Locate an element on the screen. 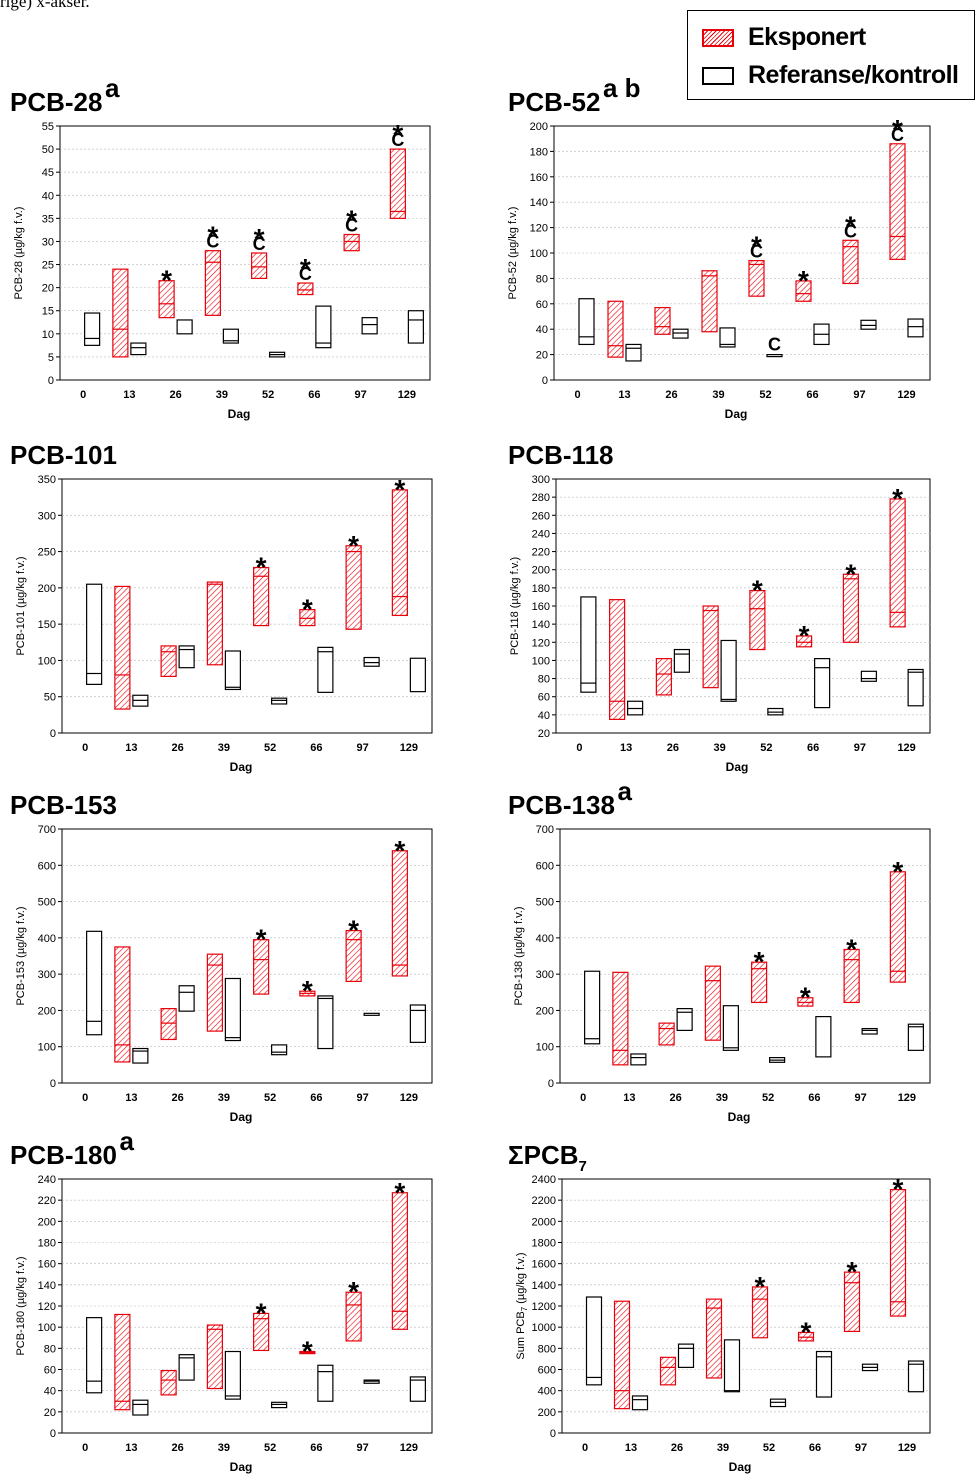 This screenshot has width=978, height=1483. y-tick-label: 200 is located at coordinates (545, 1011).